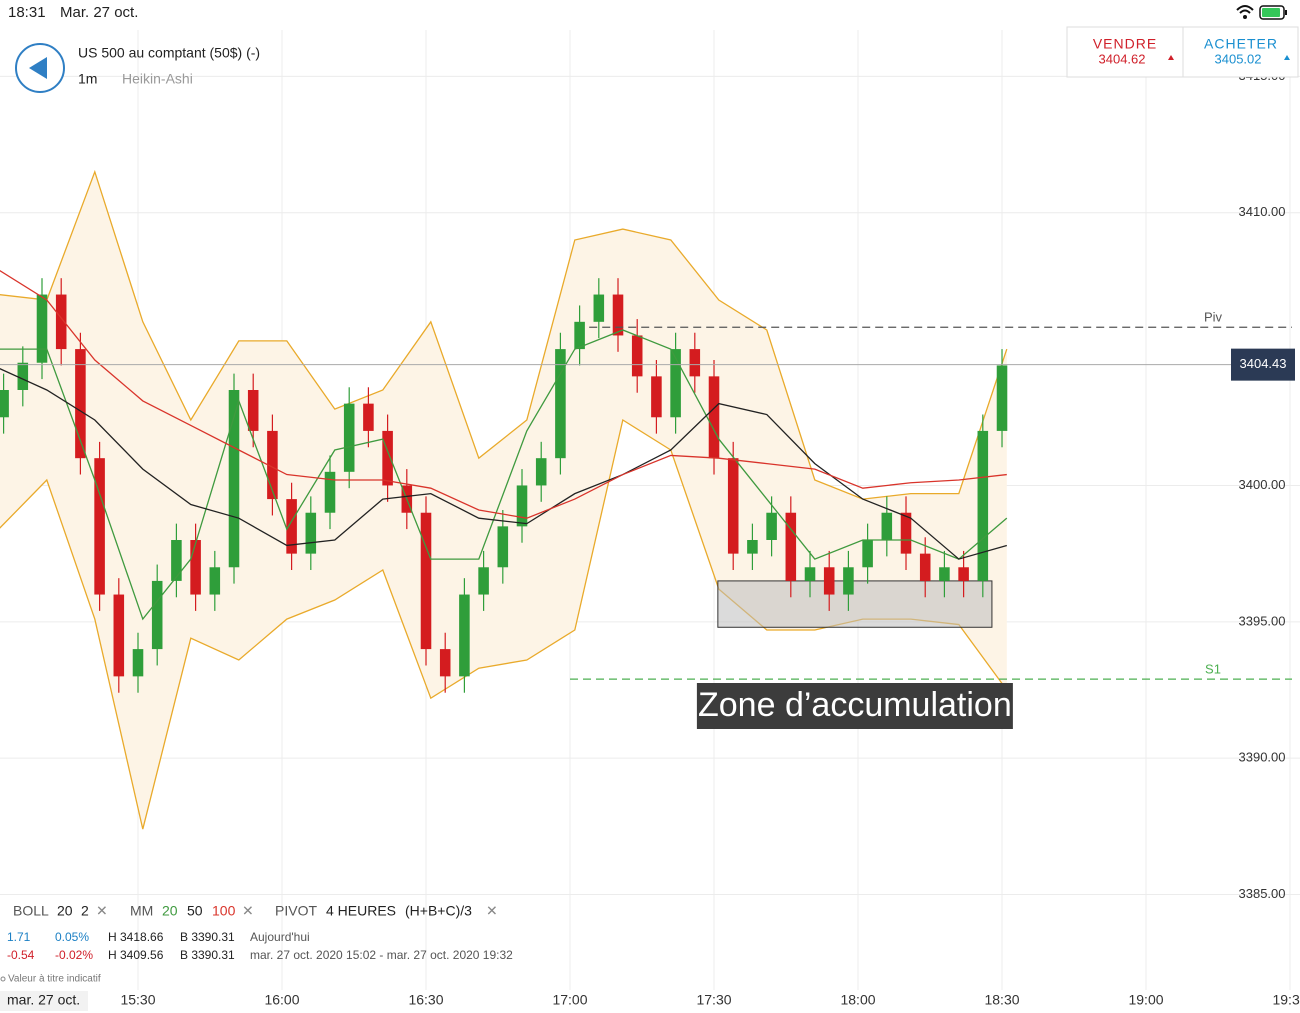 This screenshot has height=1013, width=1300. I want to click on indicator-name: BOLL, so click(31, 911).